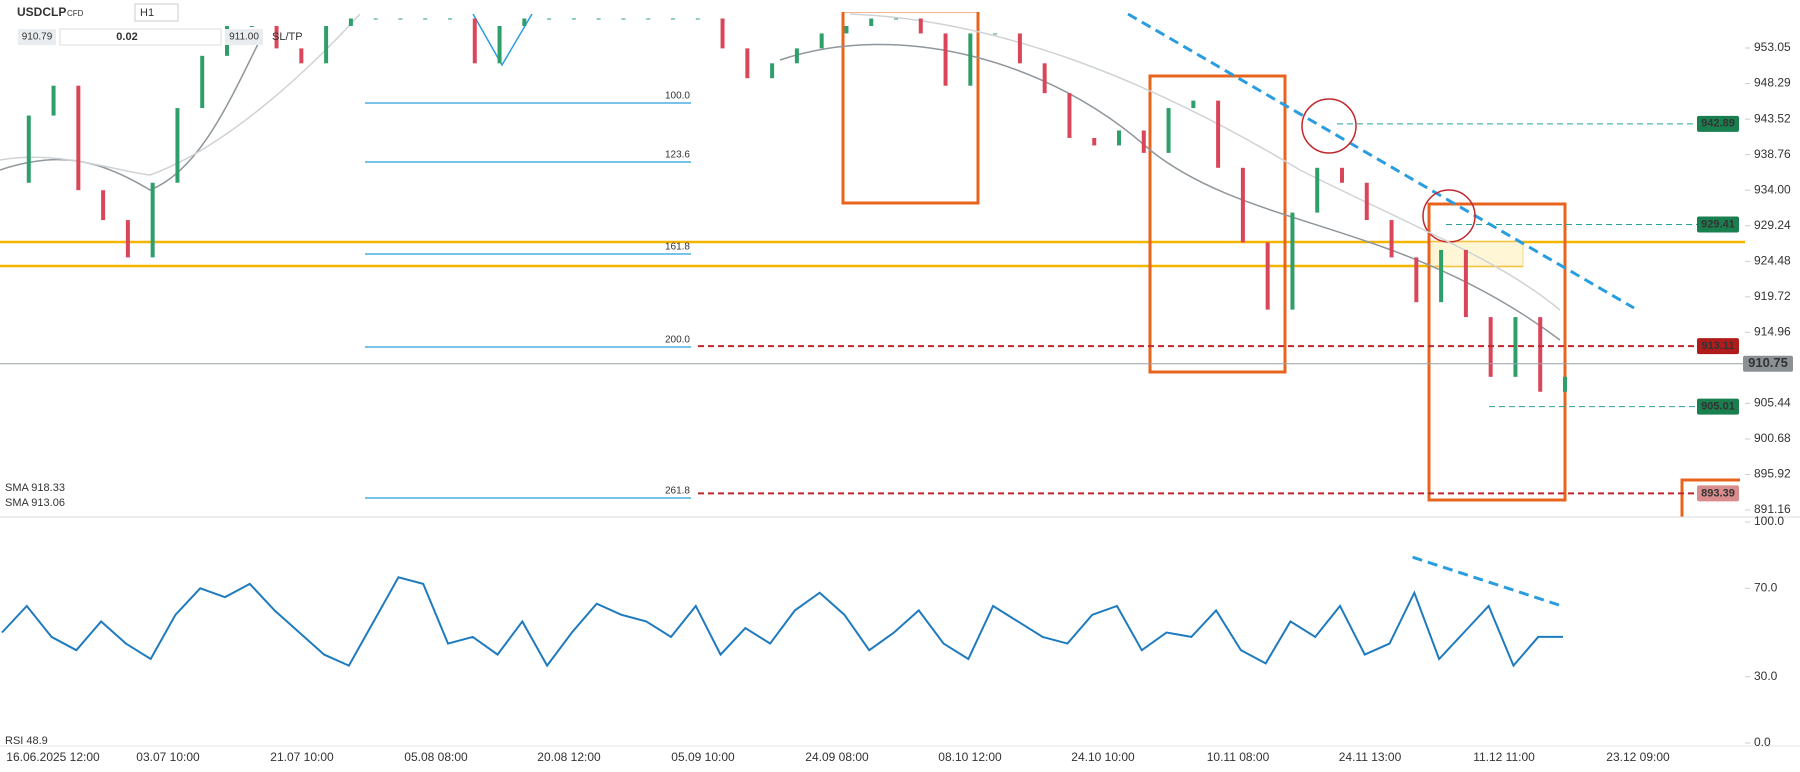  I want to click on price-tag-label: 929.41, so click(1718, 224).